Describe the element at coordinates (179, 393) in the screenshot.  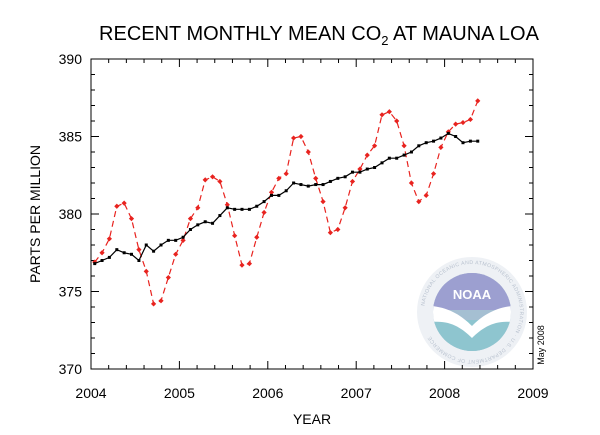
I see `x-tick-label: 2005` at that location.